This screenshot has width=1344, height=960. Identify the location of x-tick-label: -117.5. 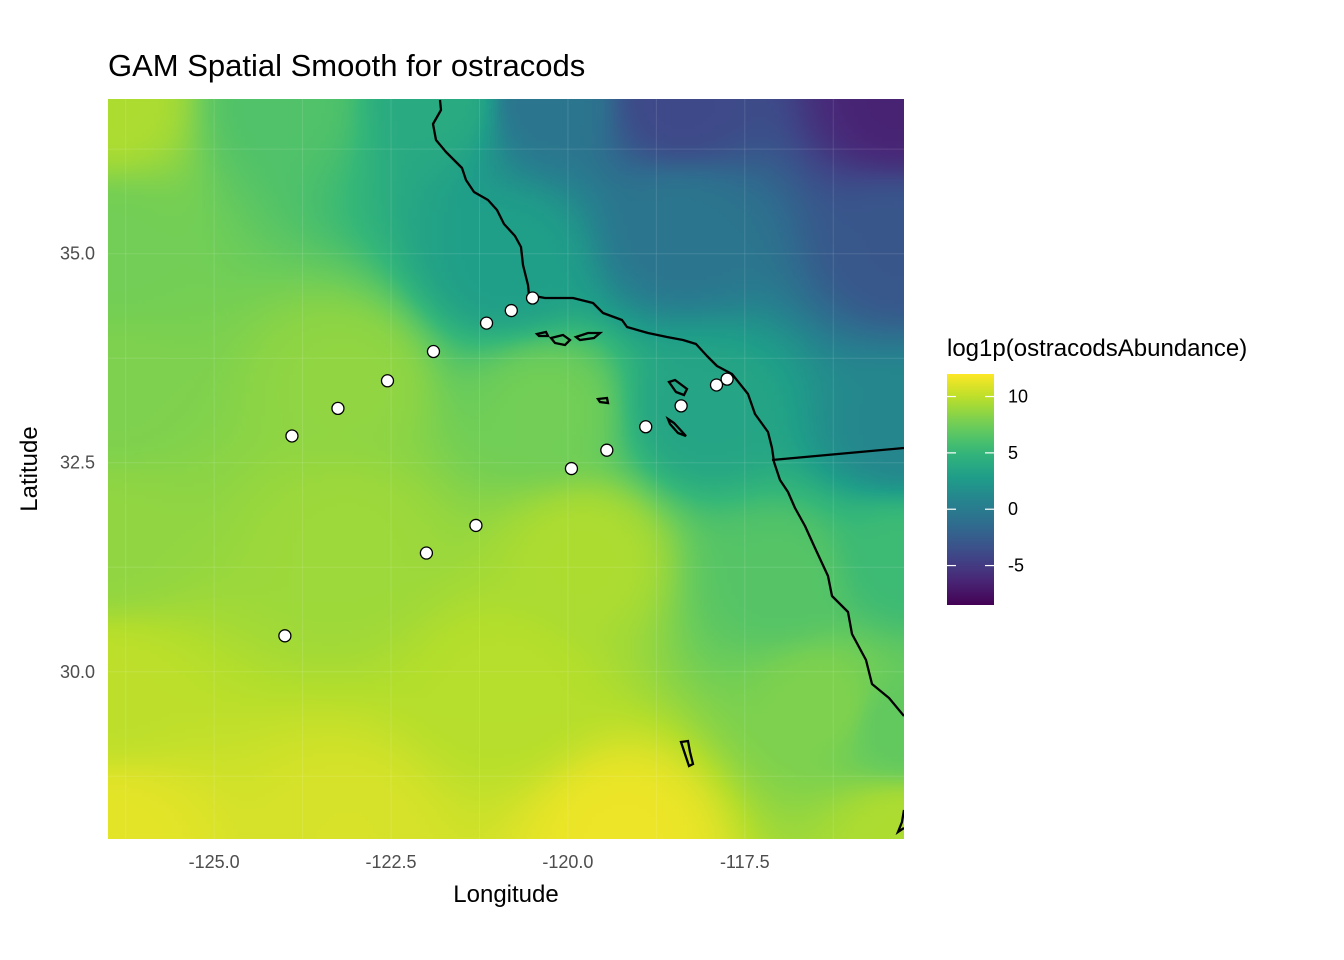
(745, 862).